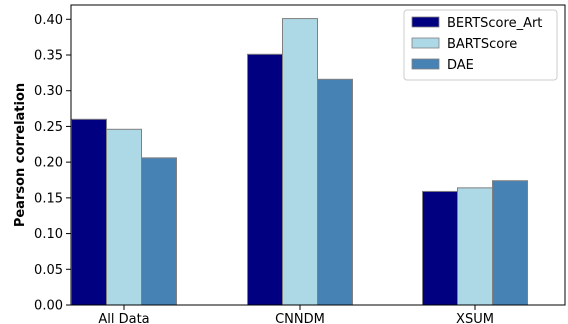  What do you see at coordinates (123, 318) in the screenshot?
I see `x-tick-label: All Data` at bounding box center [123, 318].